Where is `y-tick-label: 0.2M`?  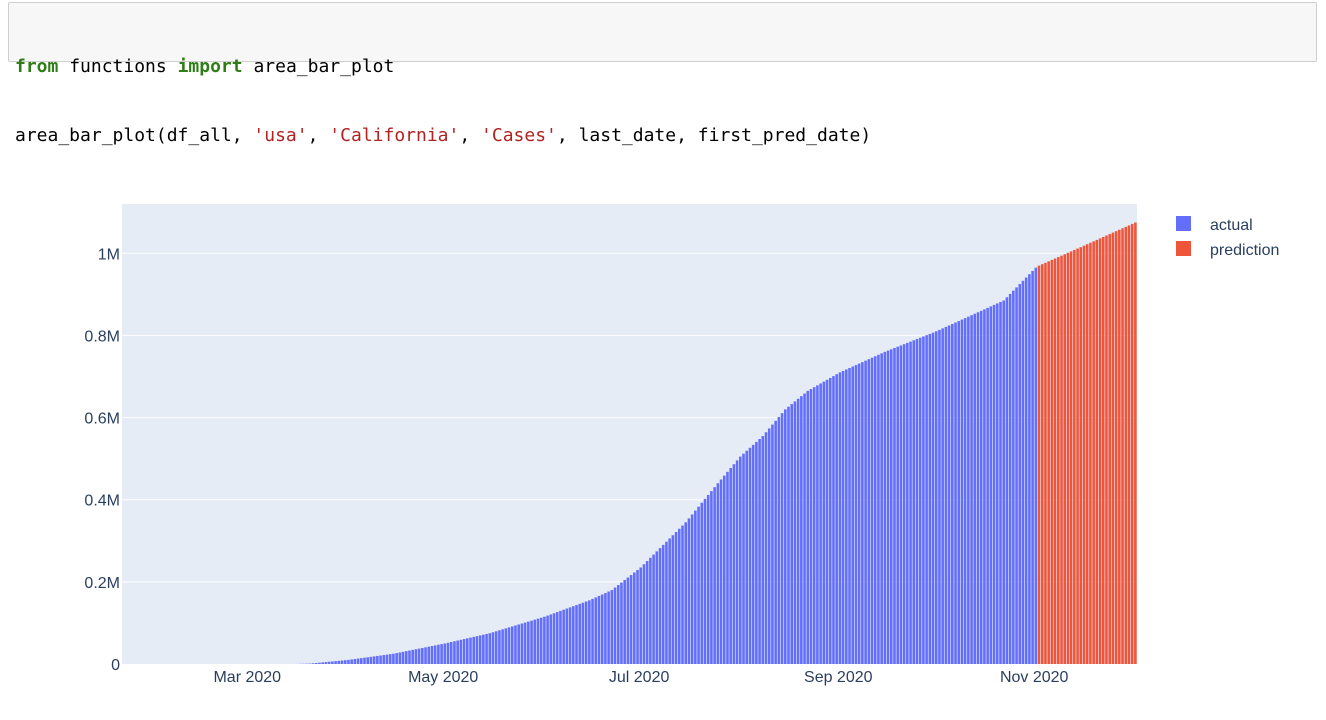
y-tick-label: 0.2M is located at coordinates (102, 583).